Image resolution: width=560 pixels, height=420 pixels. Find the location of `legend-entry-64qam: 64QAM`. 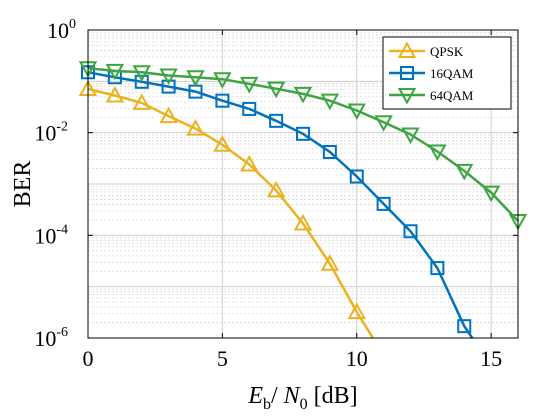

legend-entry-64qam: 64QAM is located at coordinates (431, 96).